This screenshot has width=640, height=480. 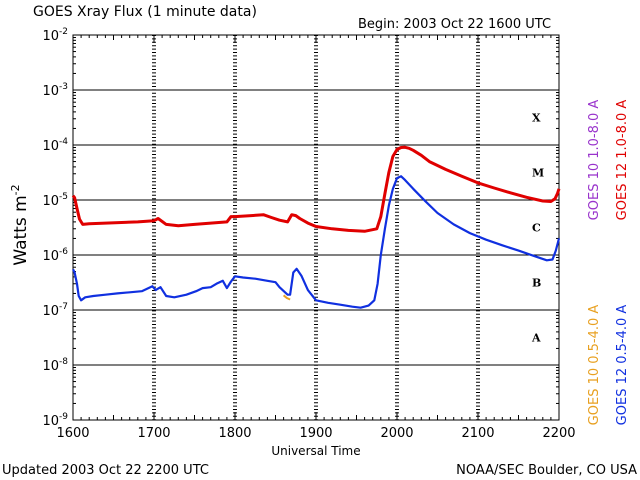 What do you see at coordinates (21, 230) in the screenshot?
I see `y-axis-label-main: Watts m` at bounding box center [21, 230].